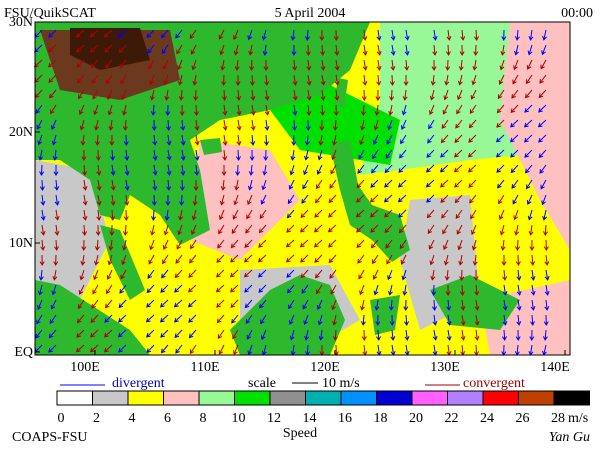 Image resolution: width=600 pixels, height=450 pixels. Describe the element at coordinates (49, 437) in the screenshot. I see `footer-left: COAPS-FSU` at that location.